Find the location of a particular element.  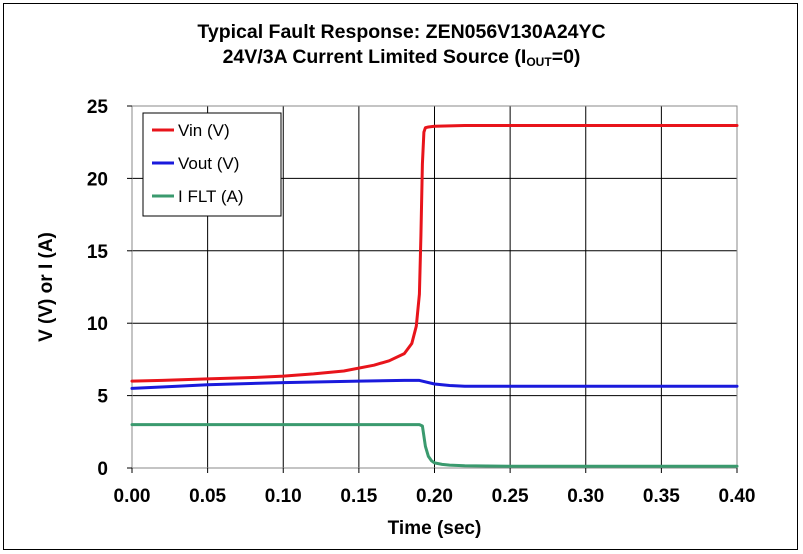

x-tick-labels: 0.00 0.05 0.10 0.15 0.20 0.25 0.30 0.35 0.40 is located at coordinates (435, 487).